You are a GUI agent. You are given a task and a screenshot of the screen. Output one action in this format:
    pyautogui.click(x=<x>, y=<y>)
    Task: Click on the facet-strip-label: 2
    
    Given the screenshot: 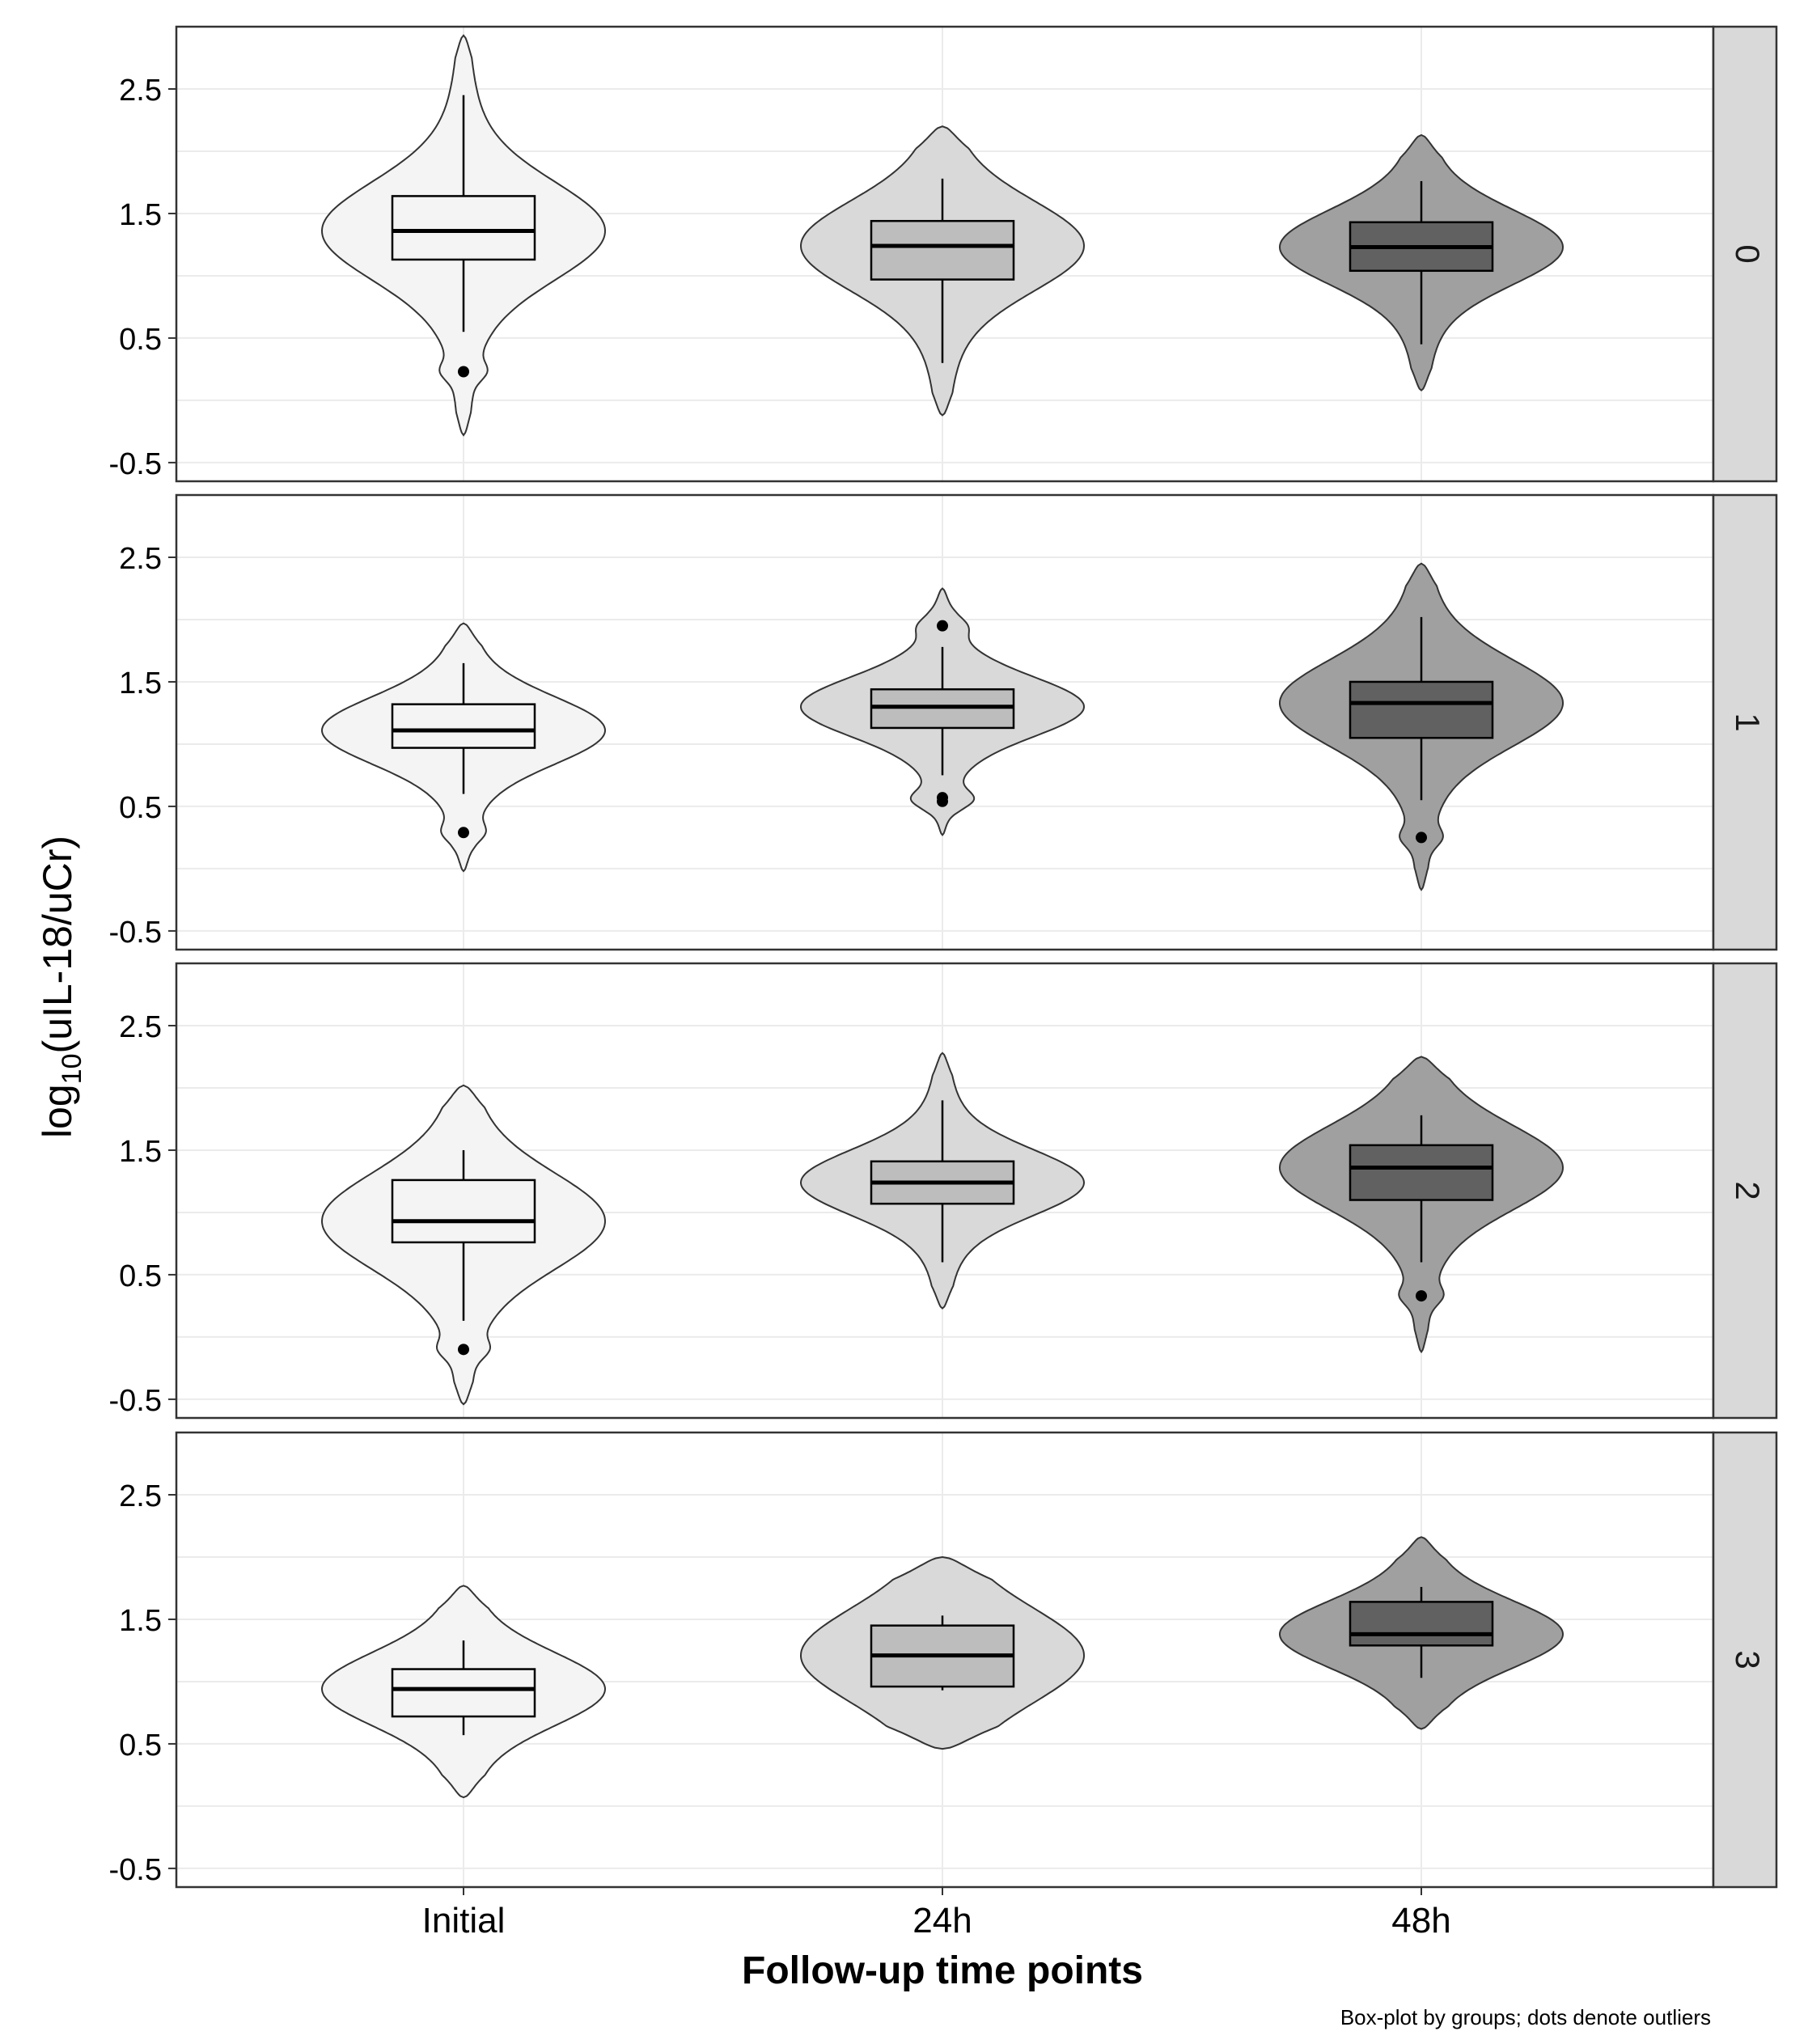 What is the action you would take?
    pyautogui.click(x=1748, y=1190)
    